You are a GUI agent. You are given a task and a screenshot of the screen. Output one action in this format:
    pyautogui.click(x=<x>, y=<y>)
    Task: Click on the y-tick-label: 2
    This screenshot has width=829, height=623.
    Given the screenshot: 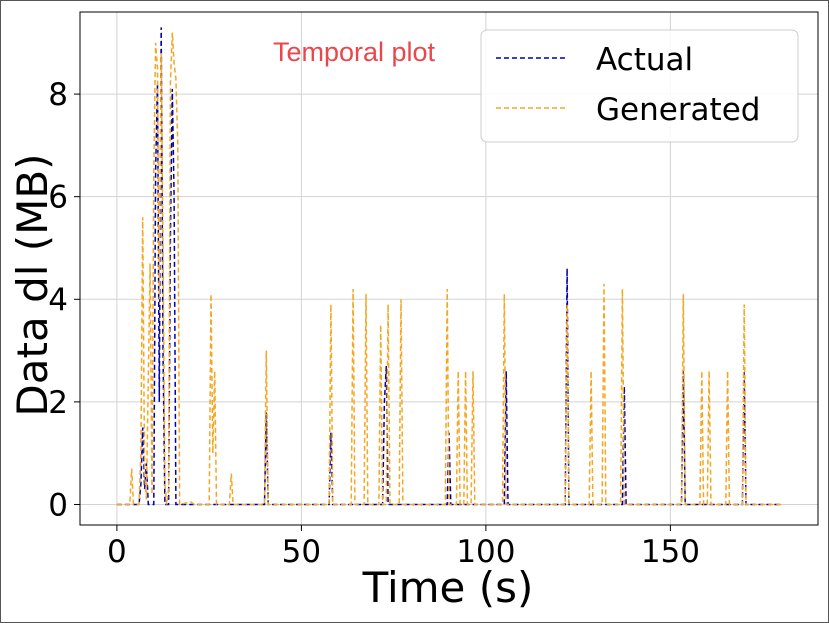 What is the action you would take?
    pyautogui.click(x=58, y=403)
    